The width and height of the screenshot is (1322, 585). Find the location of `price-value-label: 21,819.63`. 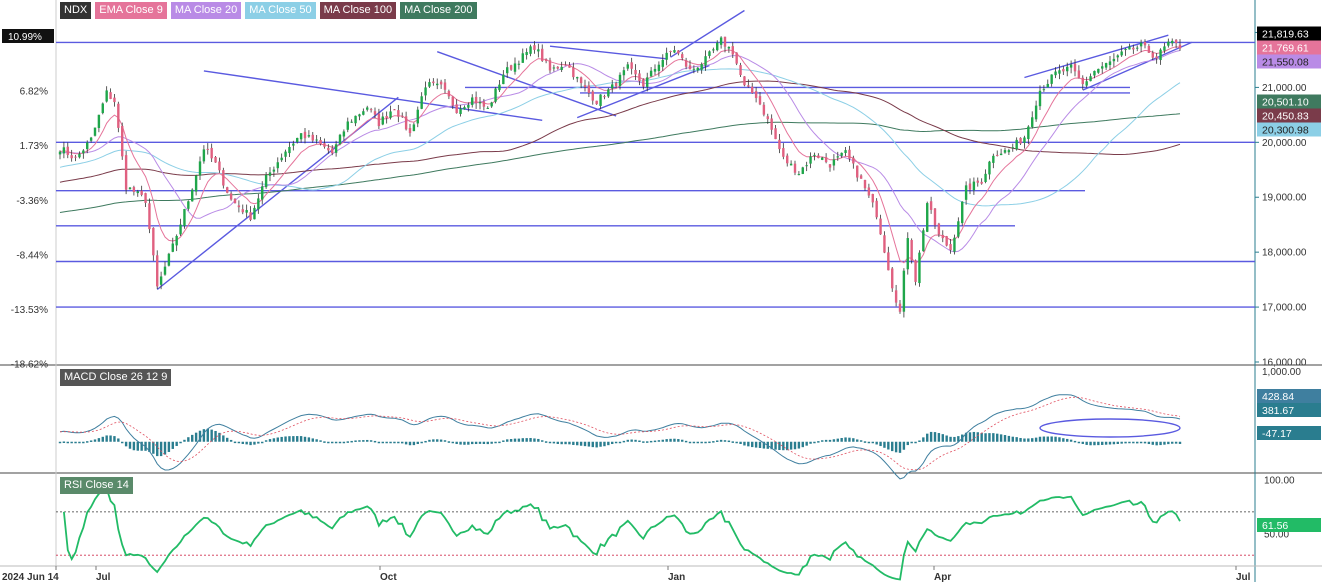

price-value-label: 21,819.63 is located at coordinates (1285, 35).